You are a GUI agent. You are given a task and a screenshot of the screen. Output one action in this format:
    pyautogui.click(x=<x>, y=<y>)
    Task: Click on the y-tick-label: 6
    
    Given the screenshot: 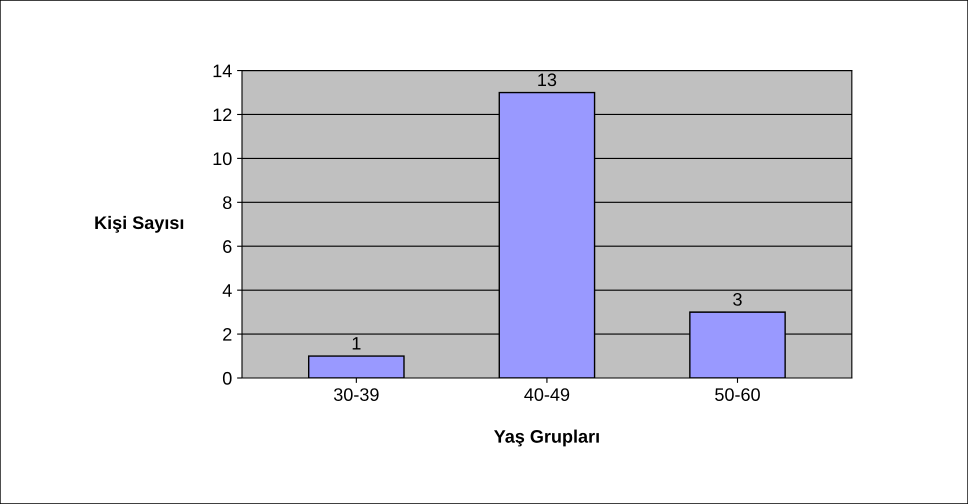 What is the action you would take?
    pyautogui.click(x=227, y=246)
    